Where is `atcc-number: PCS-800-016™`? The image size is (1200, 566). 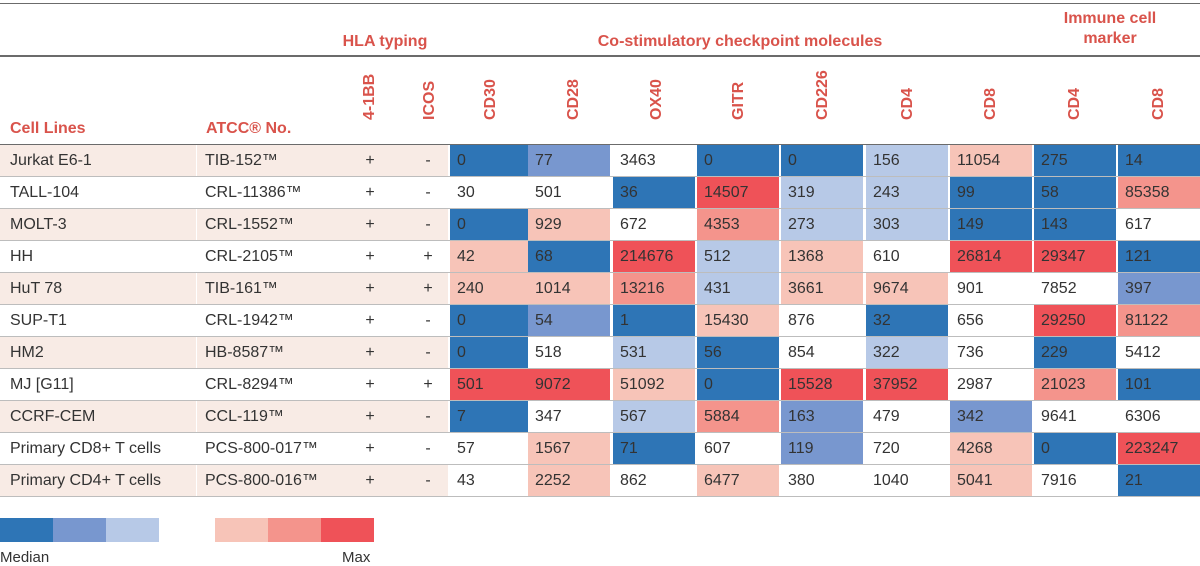 atcc-number: PCS-800-016™ is located at coordinates (322, 480).